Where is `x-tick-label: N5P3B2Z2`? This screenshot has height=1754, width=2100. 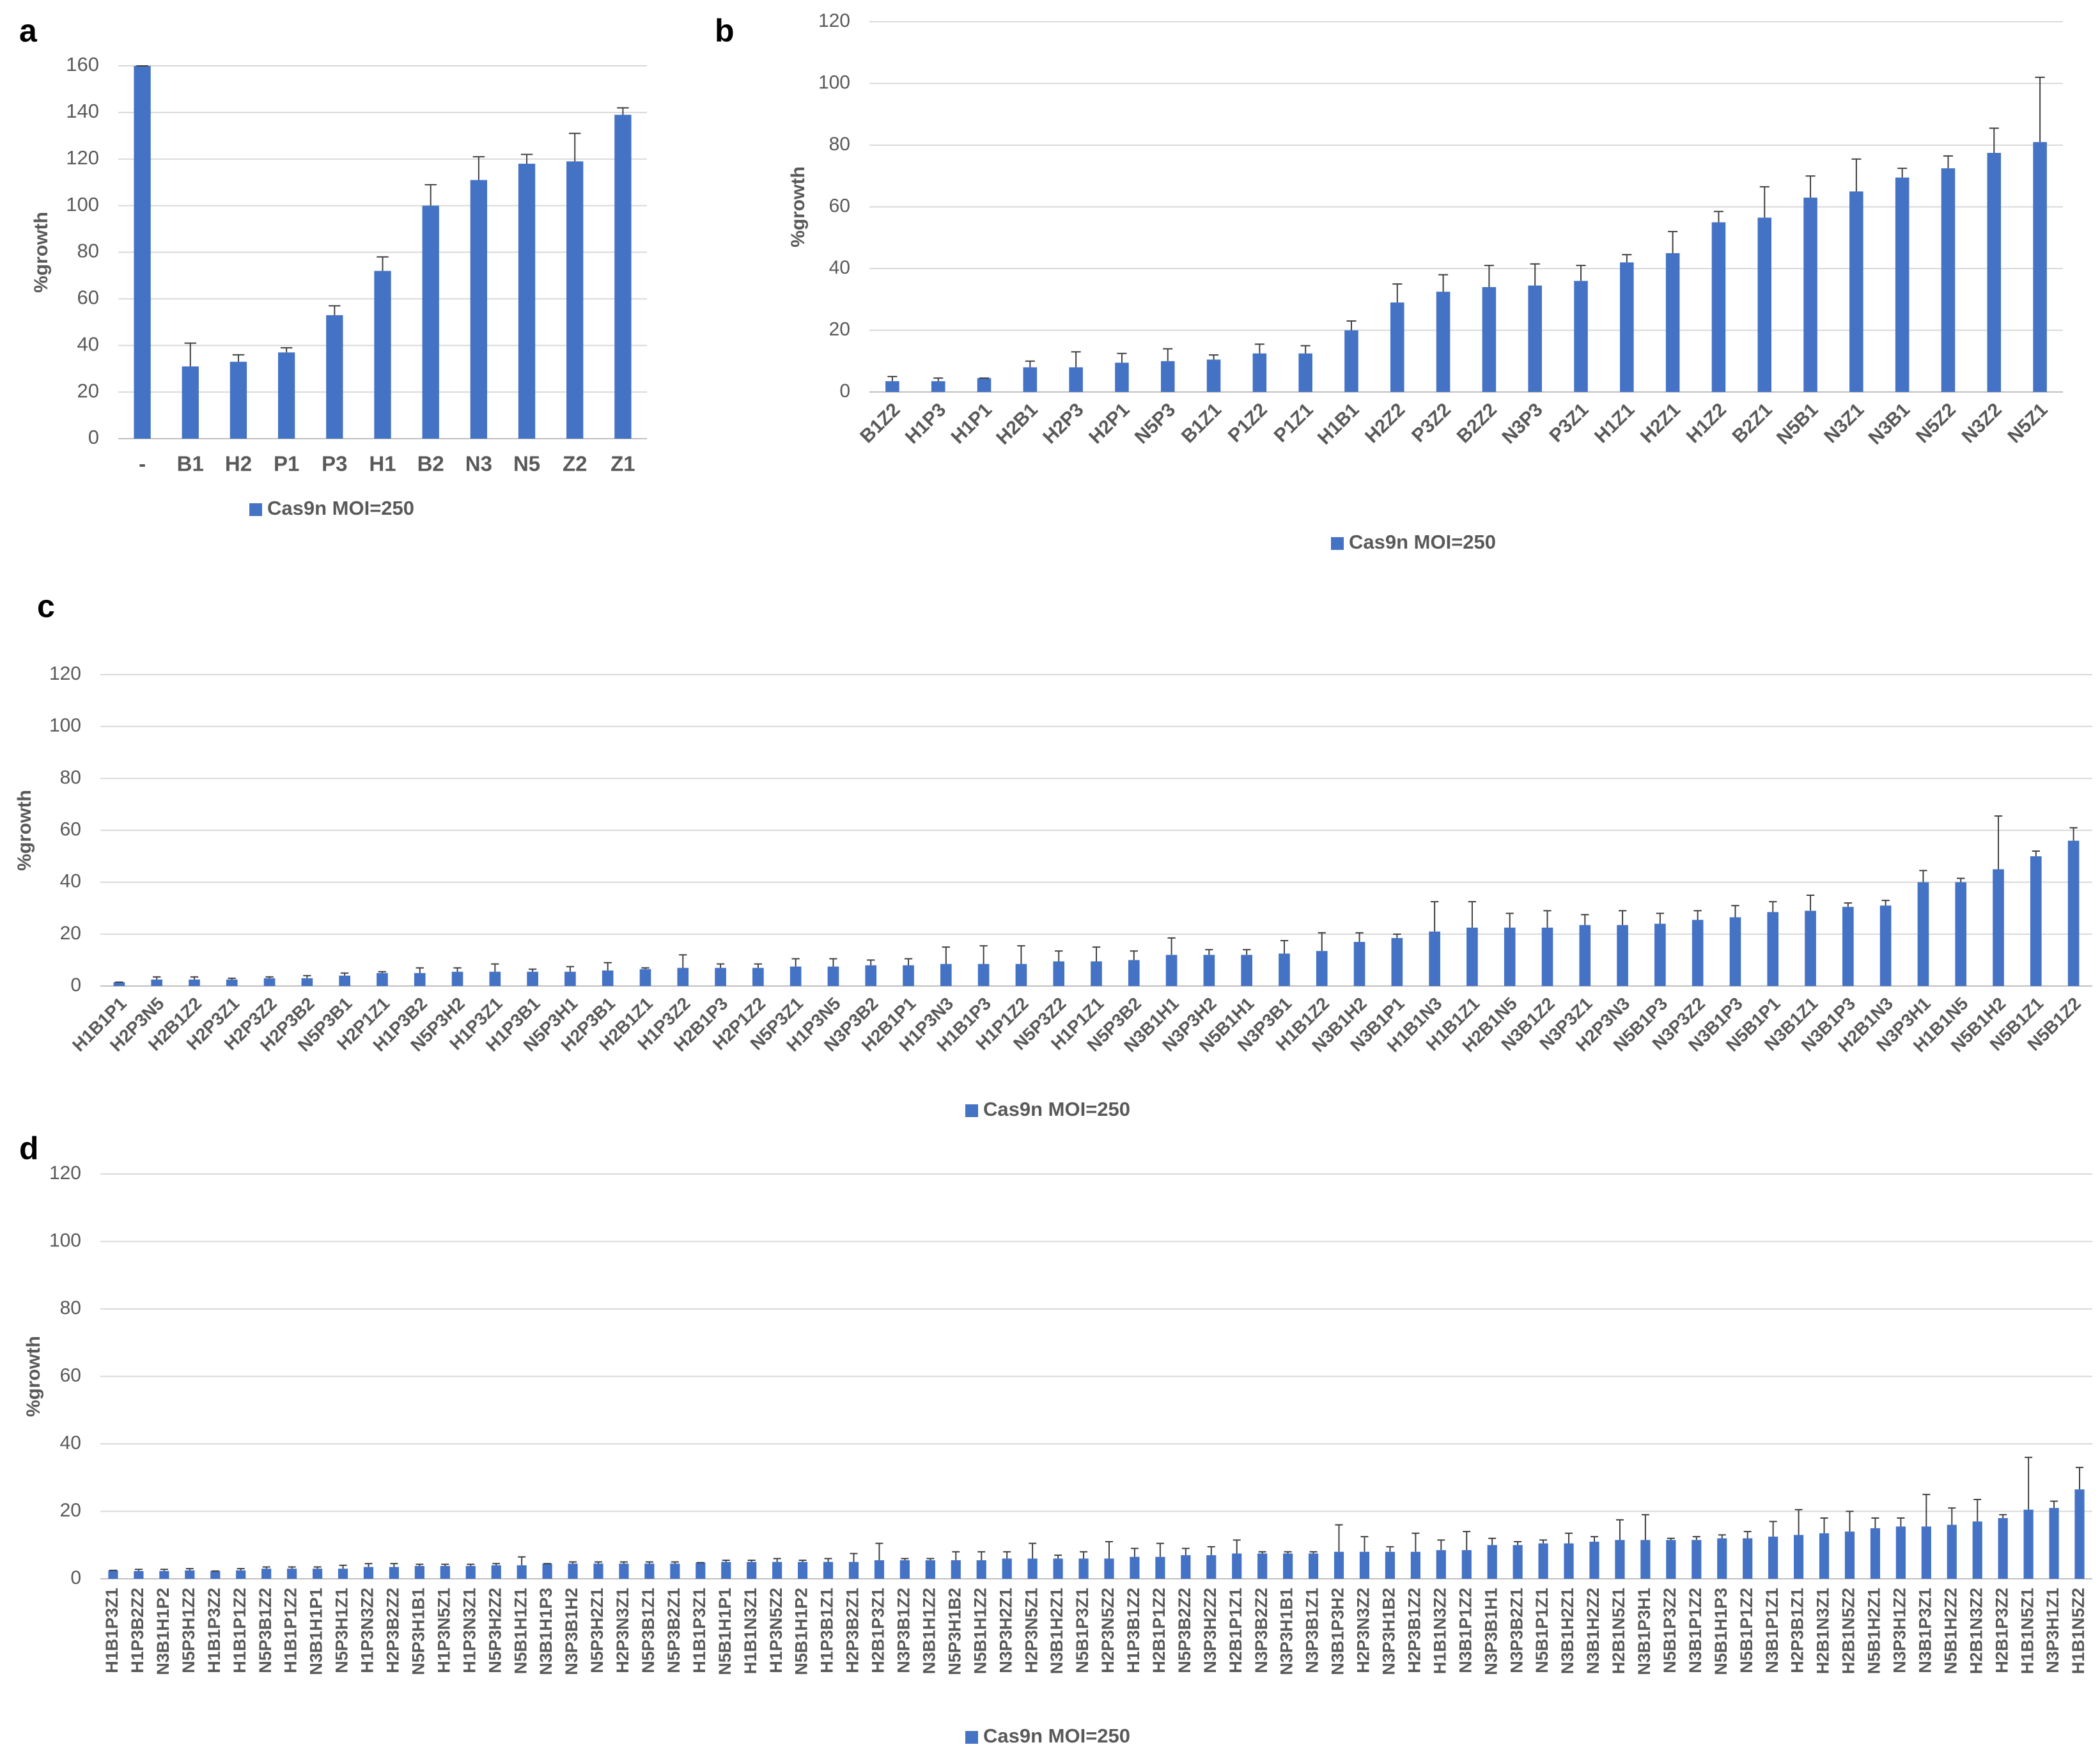 x-tick-label: N5P3B2Z2 is located at coordinates (1184, 1630).